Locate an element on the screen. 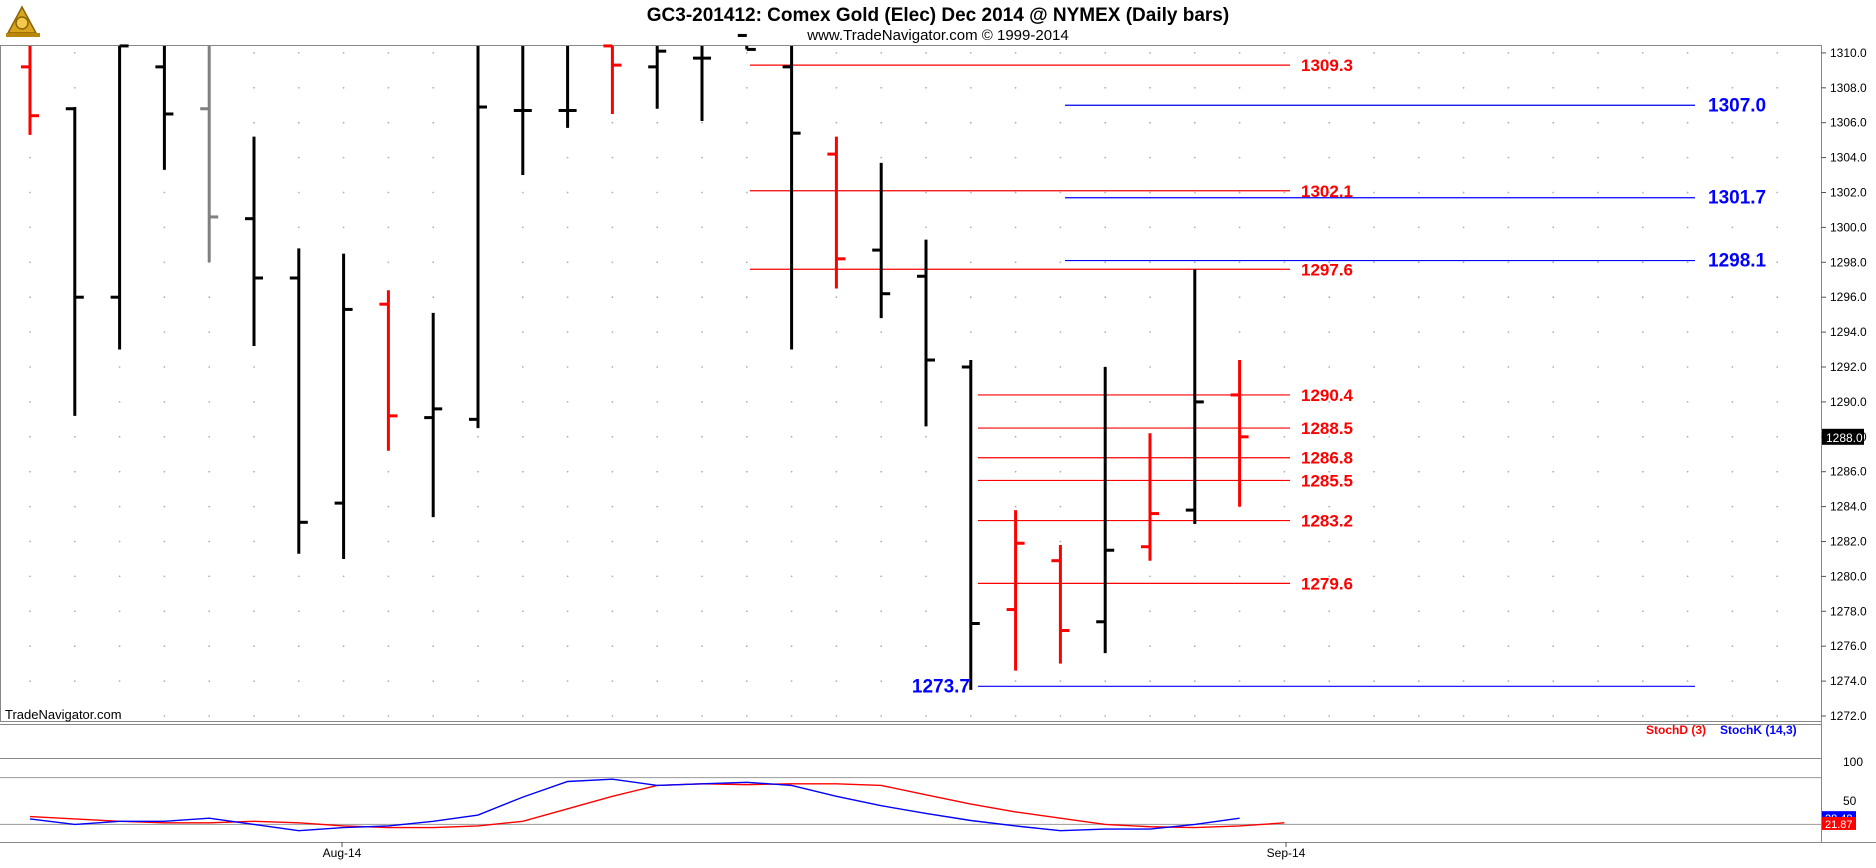 Image resolution: width=1876 pixels, height=868 pixels. price-tick-label: 1290.0 is located at coordinates (1848, 402).